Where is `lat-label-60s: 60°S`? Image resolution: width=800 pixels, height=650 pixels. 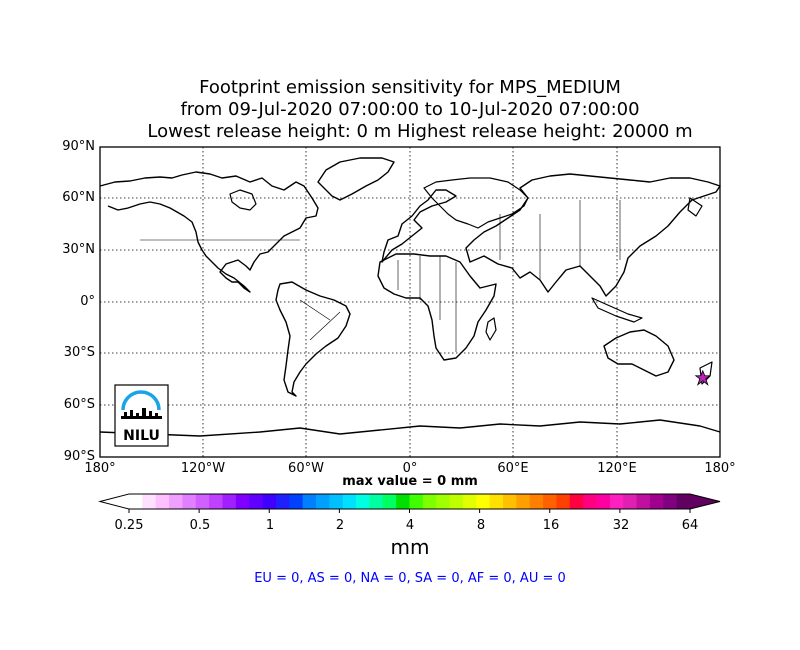 lat-label-60s: 60°S is located at coordinates (79, 404).